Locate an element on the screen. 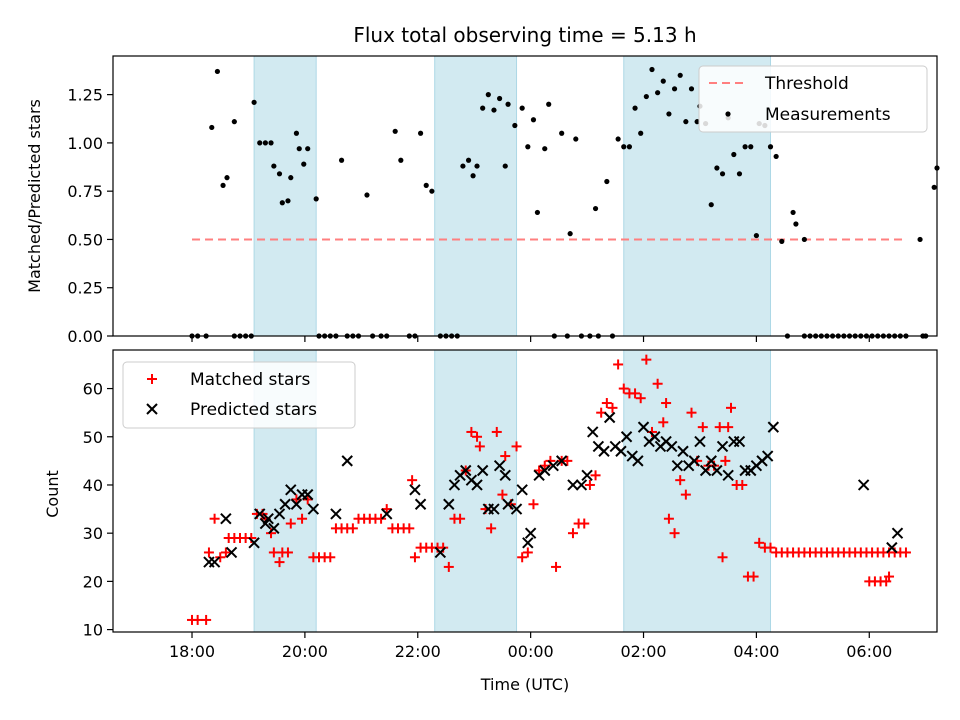  top-shaded-interval is located at coordinates (285, 196).